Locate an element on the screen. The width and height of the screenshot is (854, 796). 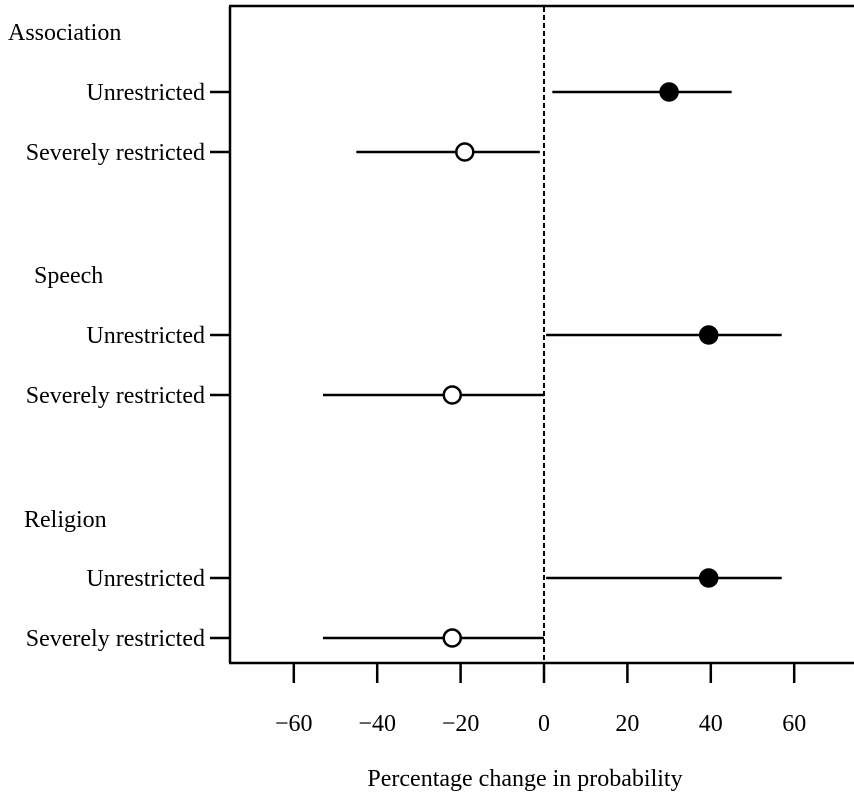
group-heading: Religion is located at coordinates (65, 520).